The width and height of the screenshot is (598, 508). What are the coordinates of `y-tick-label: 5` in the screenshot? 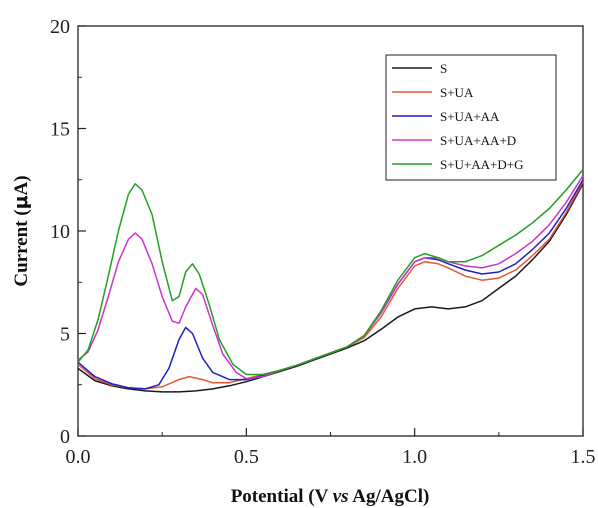 It's located at (65, 335).